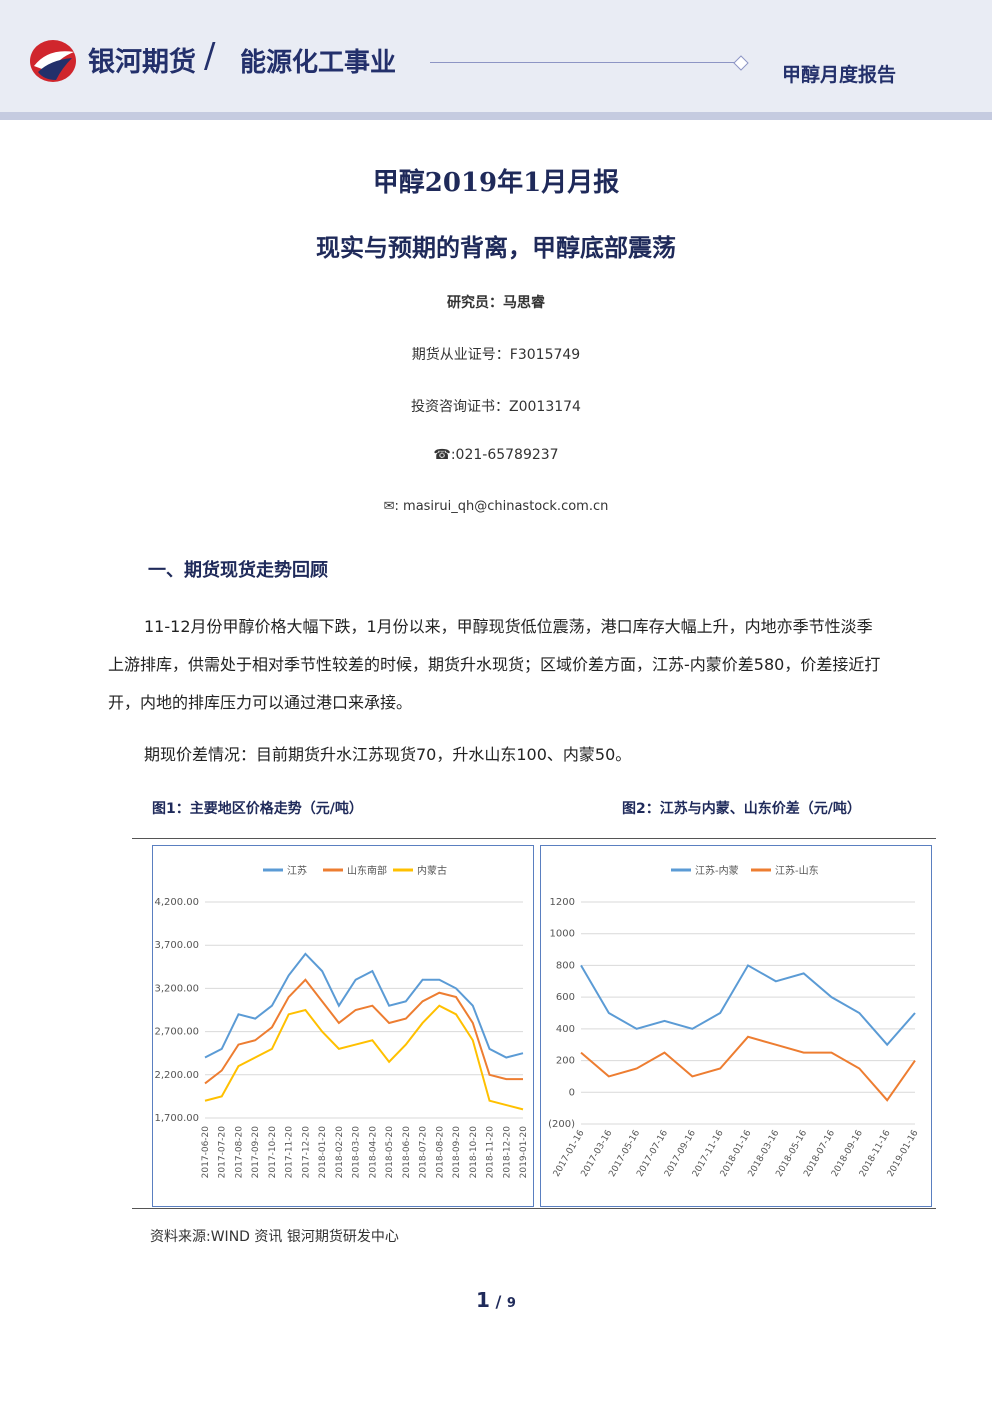 Image resolution: width=992 pixels, height=1403 pixels. Describe the element at coordinates (390, 1152) in the screenshot. I see `x-tick-label: 2018-05-20` at that location.